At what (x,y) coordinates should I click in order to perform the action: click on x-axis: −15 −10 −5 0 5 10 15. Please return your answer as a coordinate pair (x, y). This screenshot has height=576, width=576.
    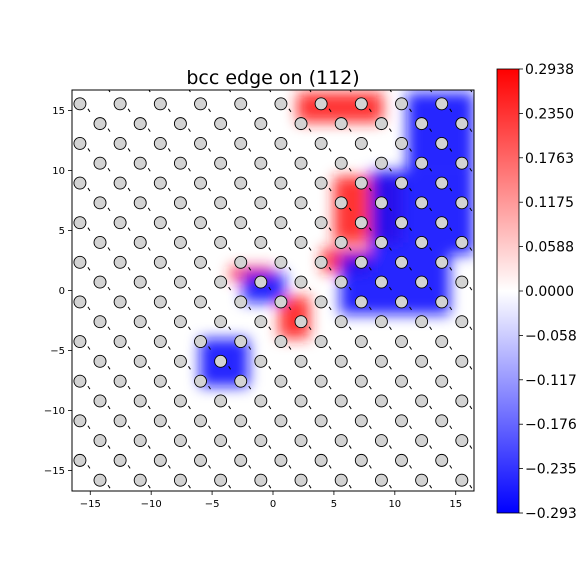
    Looking at the image, I should click on (271, 500).